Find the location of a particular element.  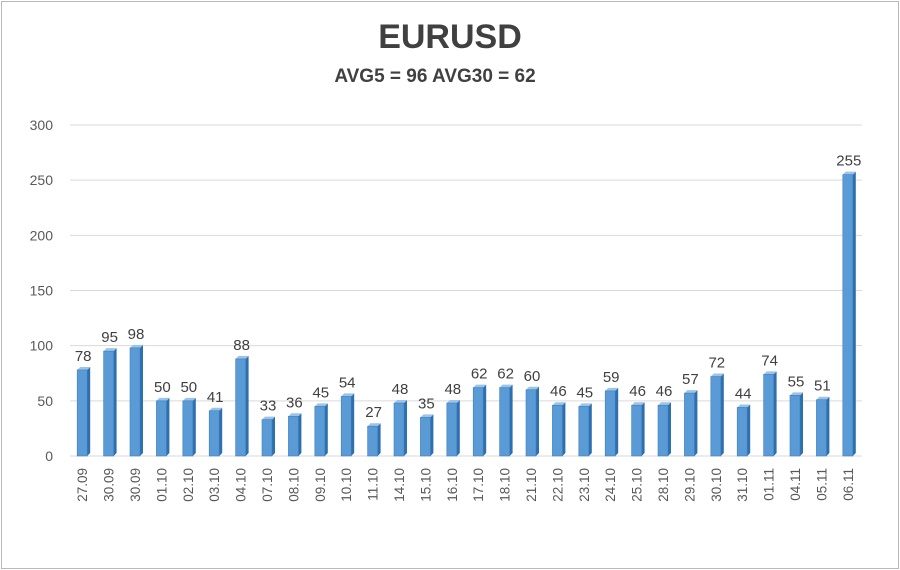

data-label: 54 is located at coordinates (347, 382).